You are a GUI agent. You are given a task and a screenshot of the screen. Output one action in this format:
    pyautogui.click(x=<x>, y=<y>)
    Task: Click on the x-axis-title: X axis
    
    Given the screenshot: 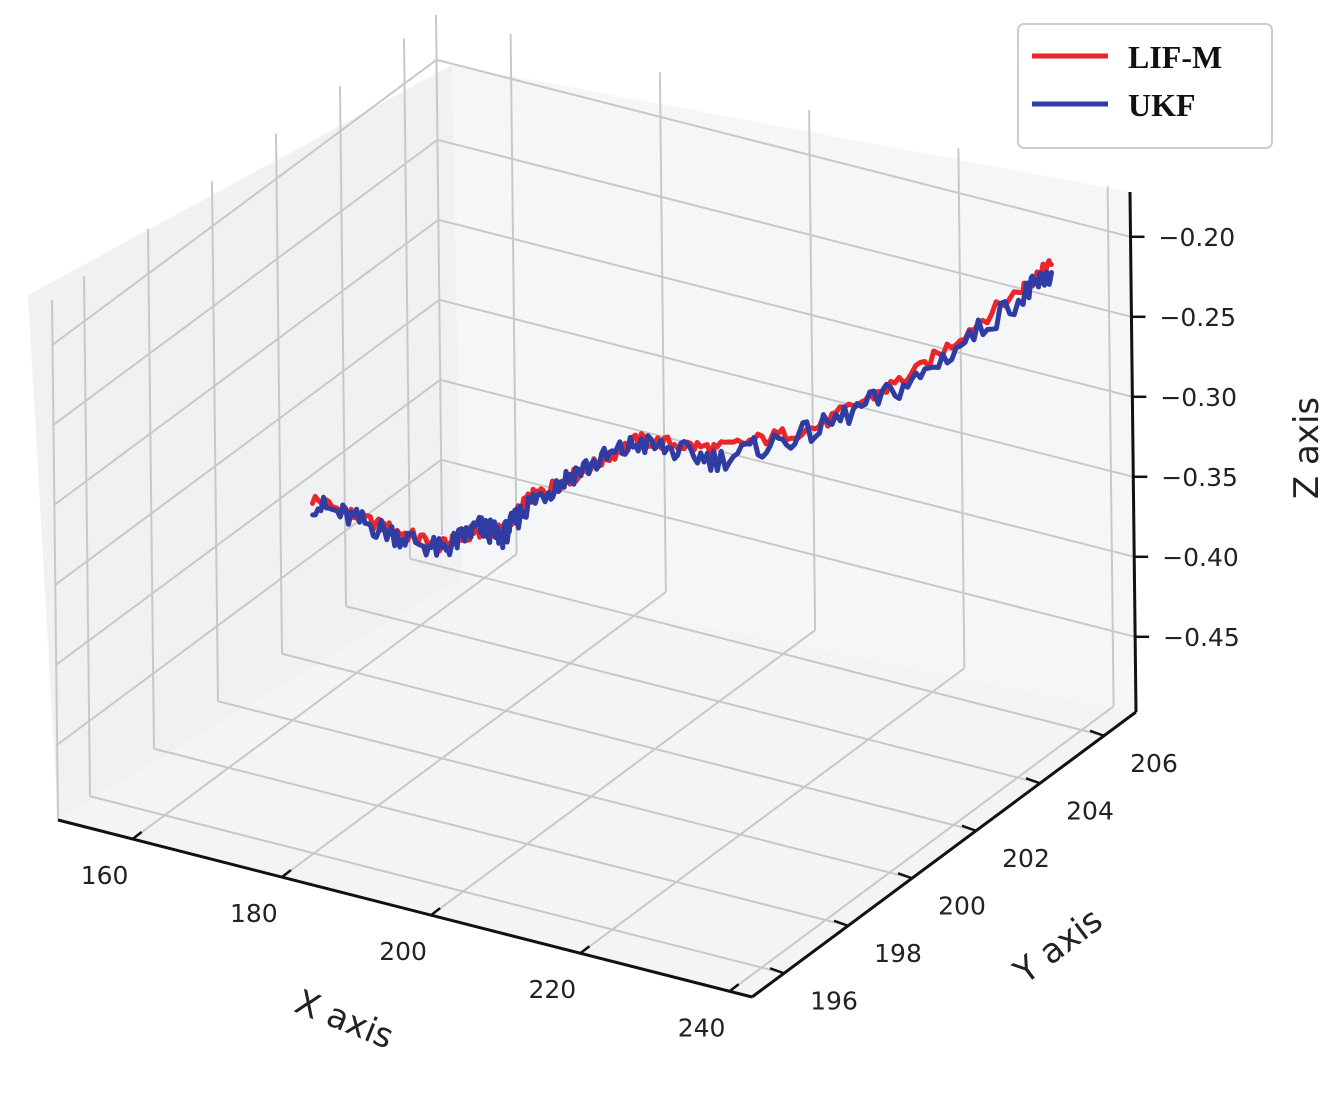 What is the action you would take?
    pyautogui.click(x=344, y=1019)
    